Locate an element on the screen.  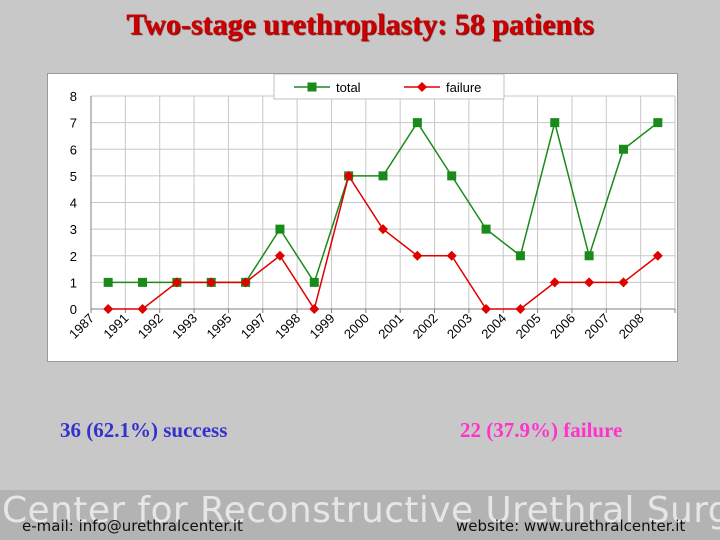
x-tick-label: 2005 is located at coordinates (528, 326).